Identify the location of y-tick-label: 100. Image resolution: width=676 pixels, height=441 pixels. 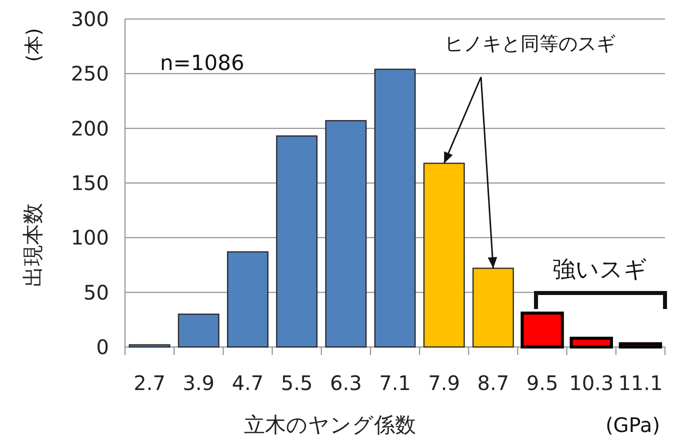
(89, 238).